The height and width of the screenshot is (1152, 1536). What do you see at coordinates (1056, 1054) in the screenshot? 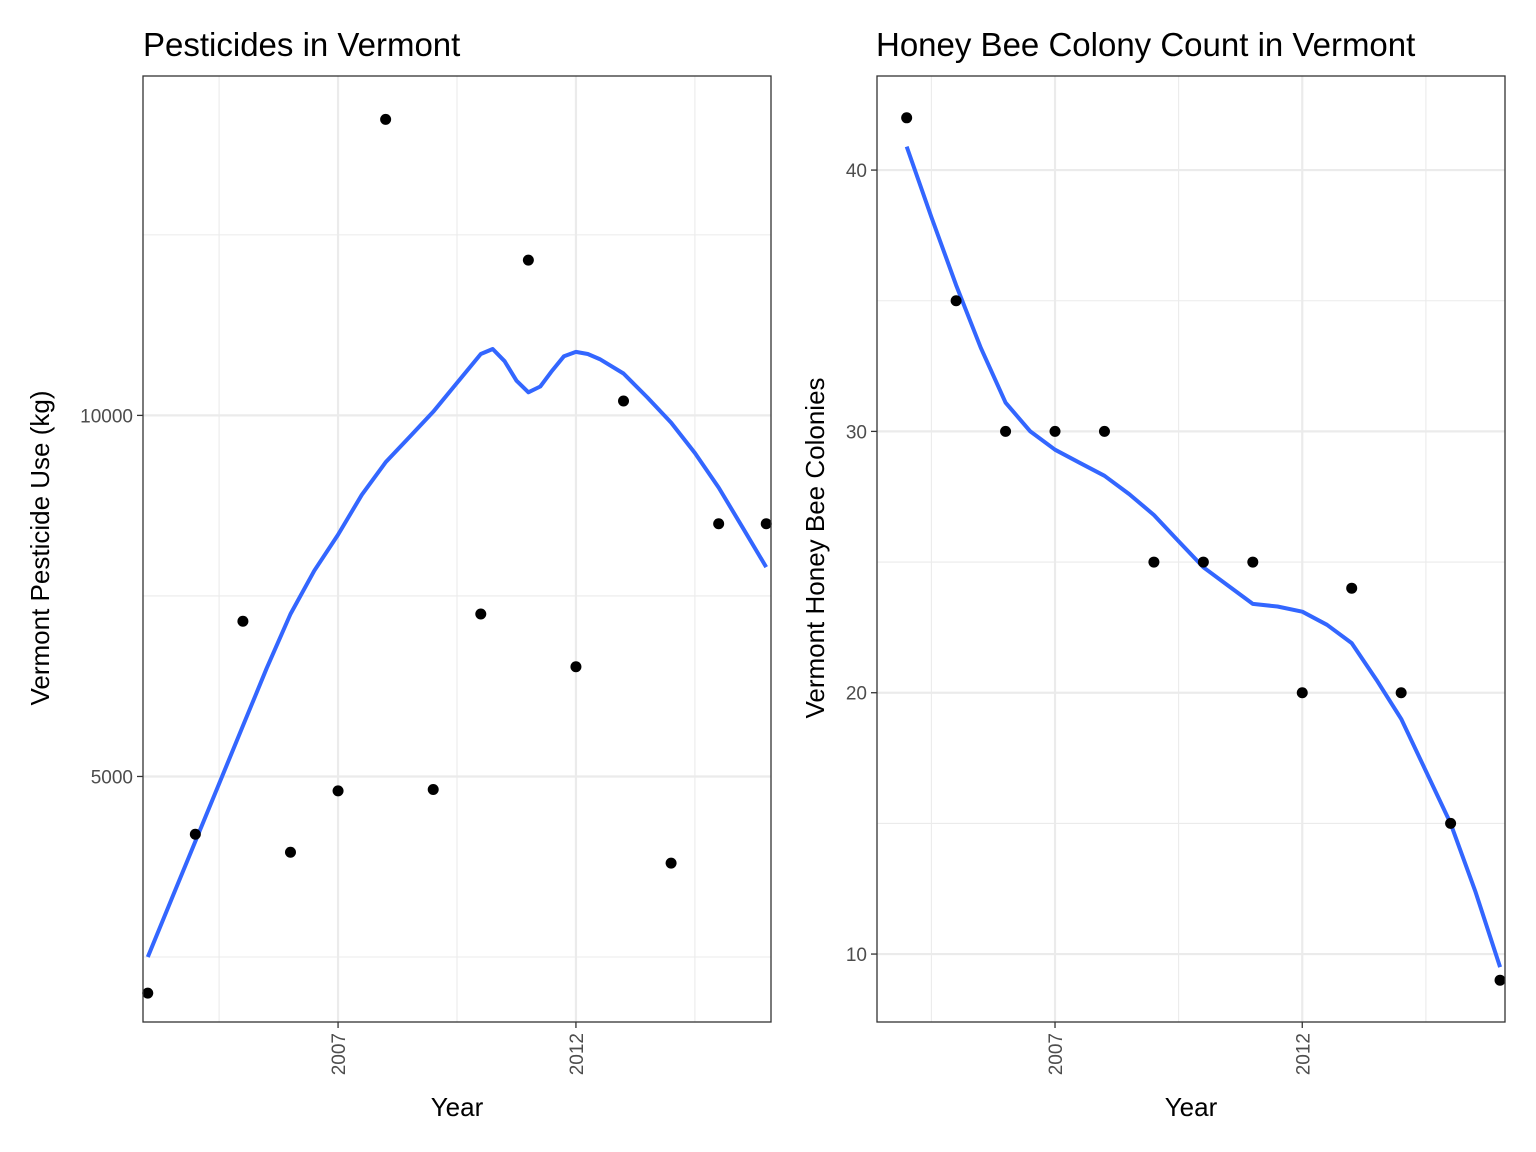
I see `honey-bee-x-tick-label: 2007` at bounding box center [1056, 1054].